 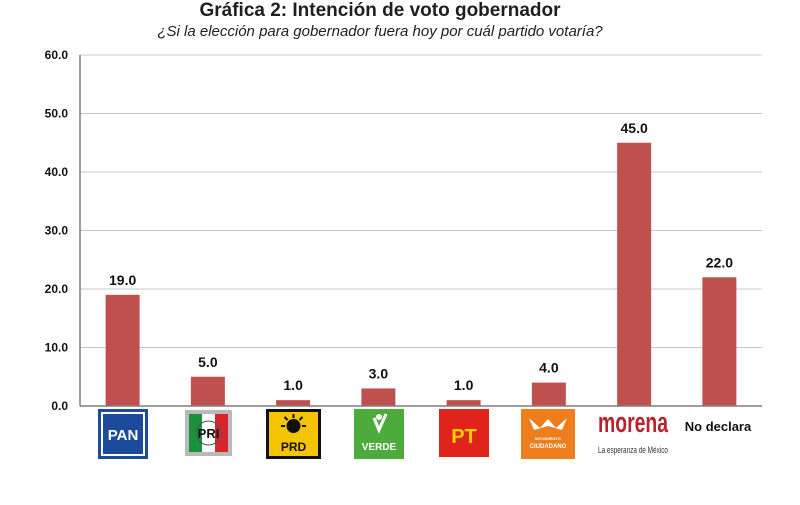 I want to click on morena-logo-tagline: La esperanza de México, so click(x=633, y=450).